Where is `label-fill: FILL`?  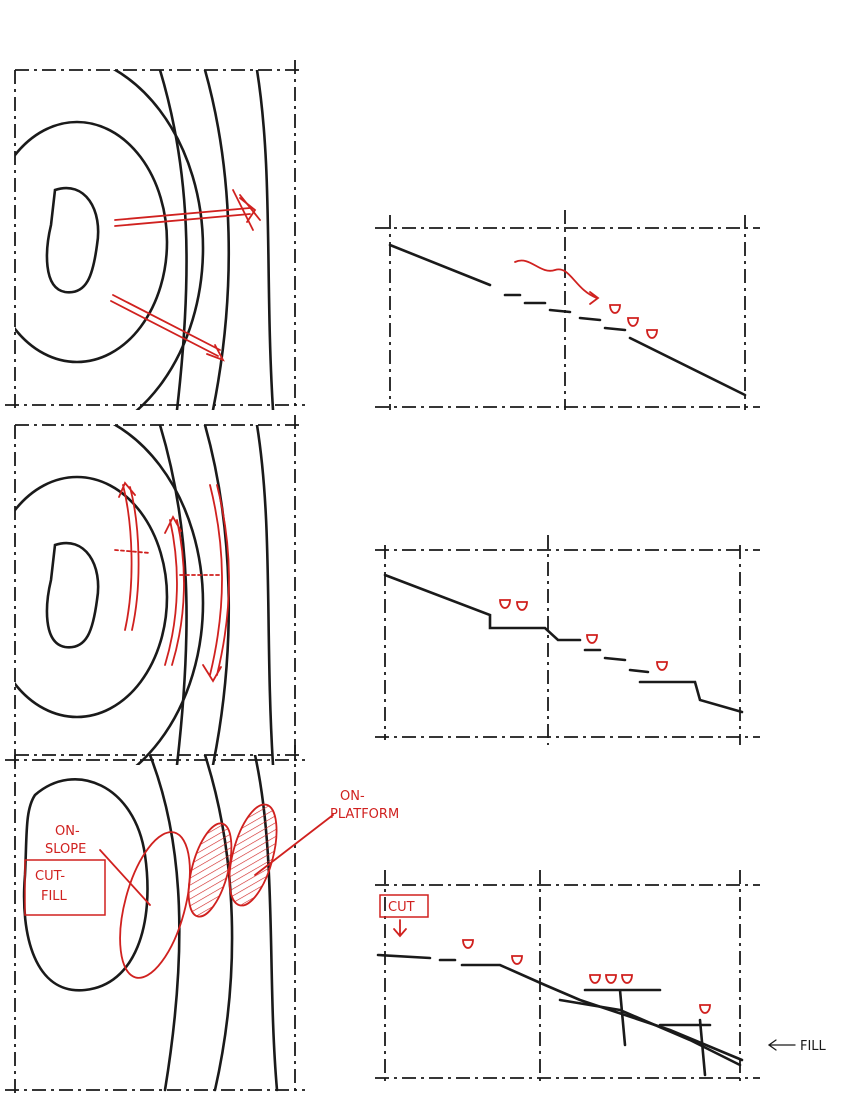
label-fill: FILL is located at coordinates (813, 1046).